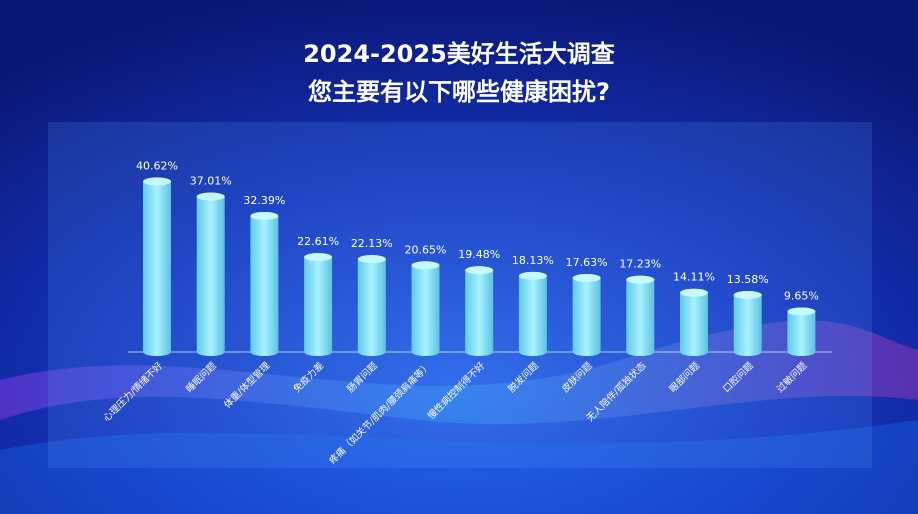  What do you see at coordinates (459, 92) in the screenshot?
I see `chart-subtitle: 您主要有以下哪些健康困扰?` at bounding box center [459, 92].